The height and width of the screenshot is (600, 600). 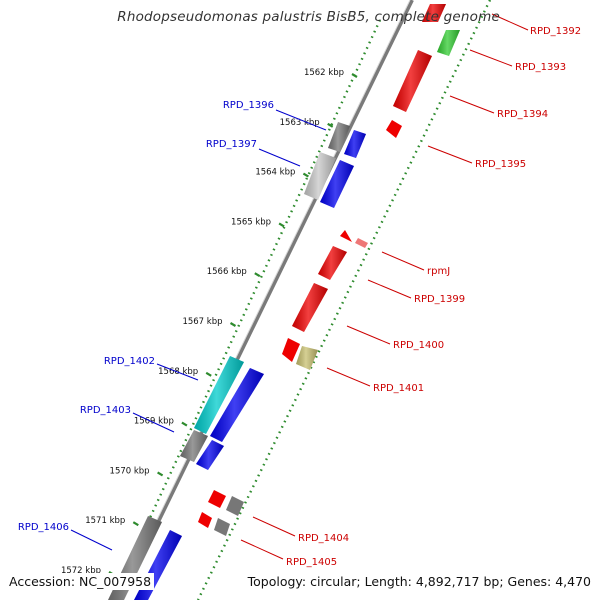 What do you see at coordinates (517, 61) in the screenshot?
I see `label-rpd-1393-group: RPD_1393` at bounding box center [517, 61].